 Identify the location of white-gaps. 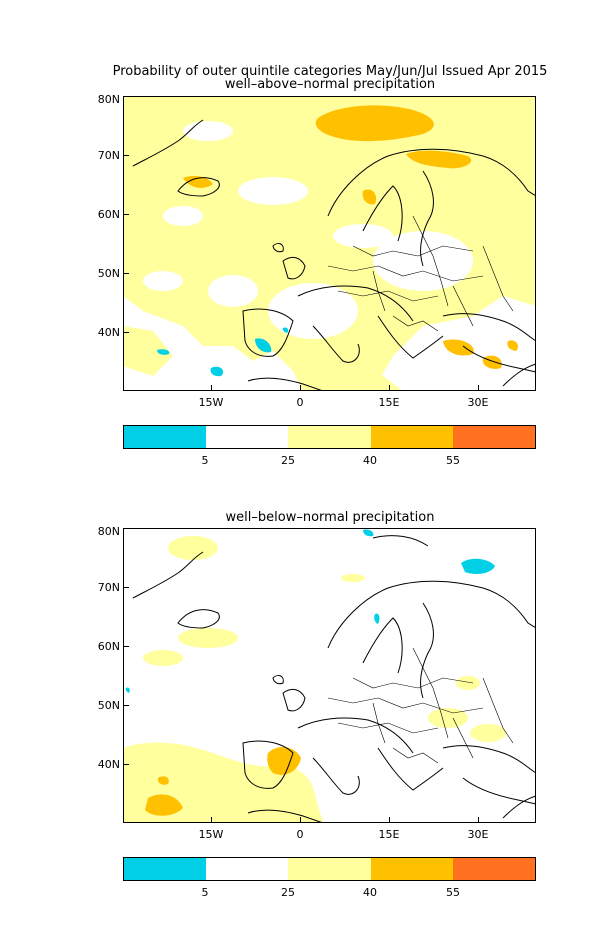
(308, 230).